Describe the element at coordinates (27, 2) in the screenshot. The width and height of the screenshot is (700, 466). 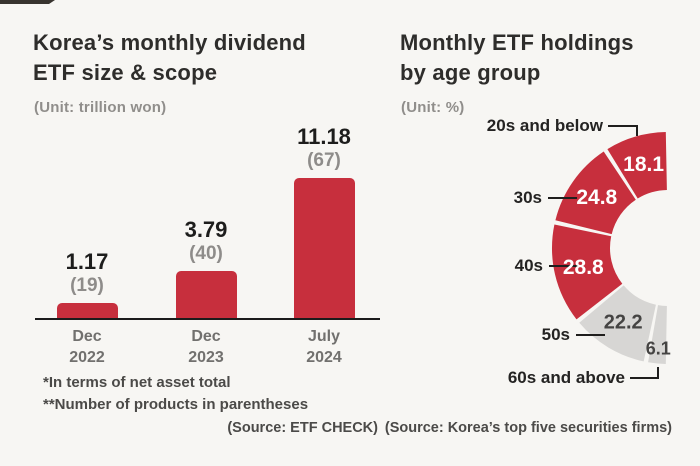
I see `corner-accent-bar` at that location.